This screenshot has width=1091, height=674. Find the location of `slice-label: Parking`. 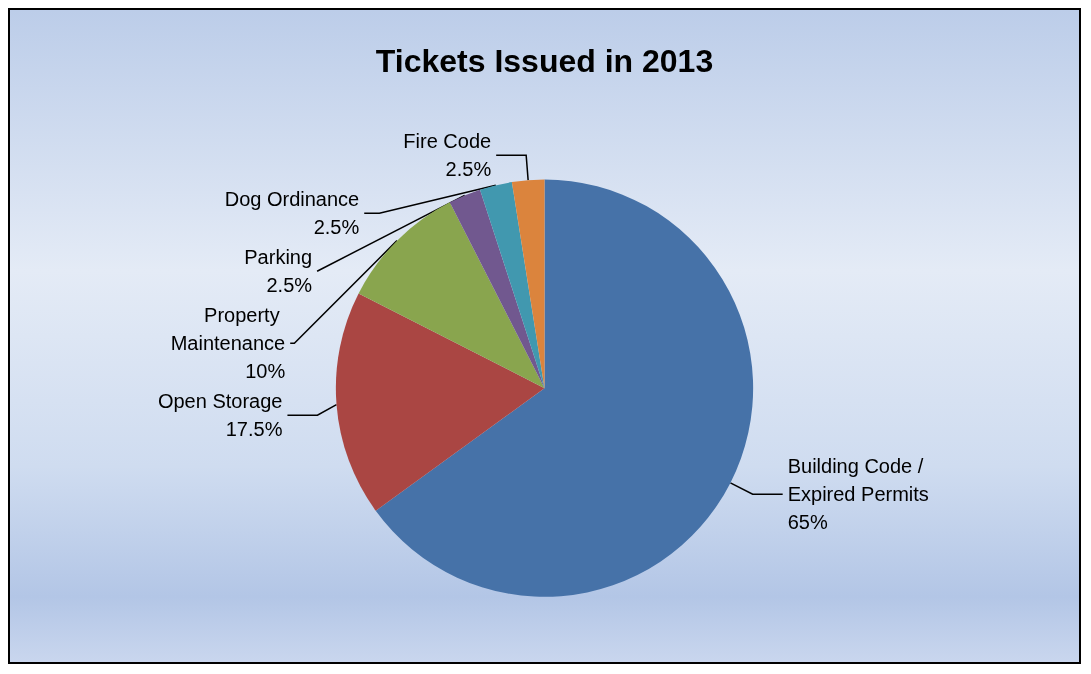

slice-label: Parking is located at coordinates (278, 257).